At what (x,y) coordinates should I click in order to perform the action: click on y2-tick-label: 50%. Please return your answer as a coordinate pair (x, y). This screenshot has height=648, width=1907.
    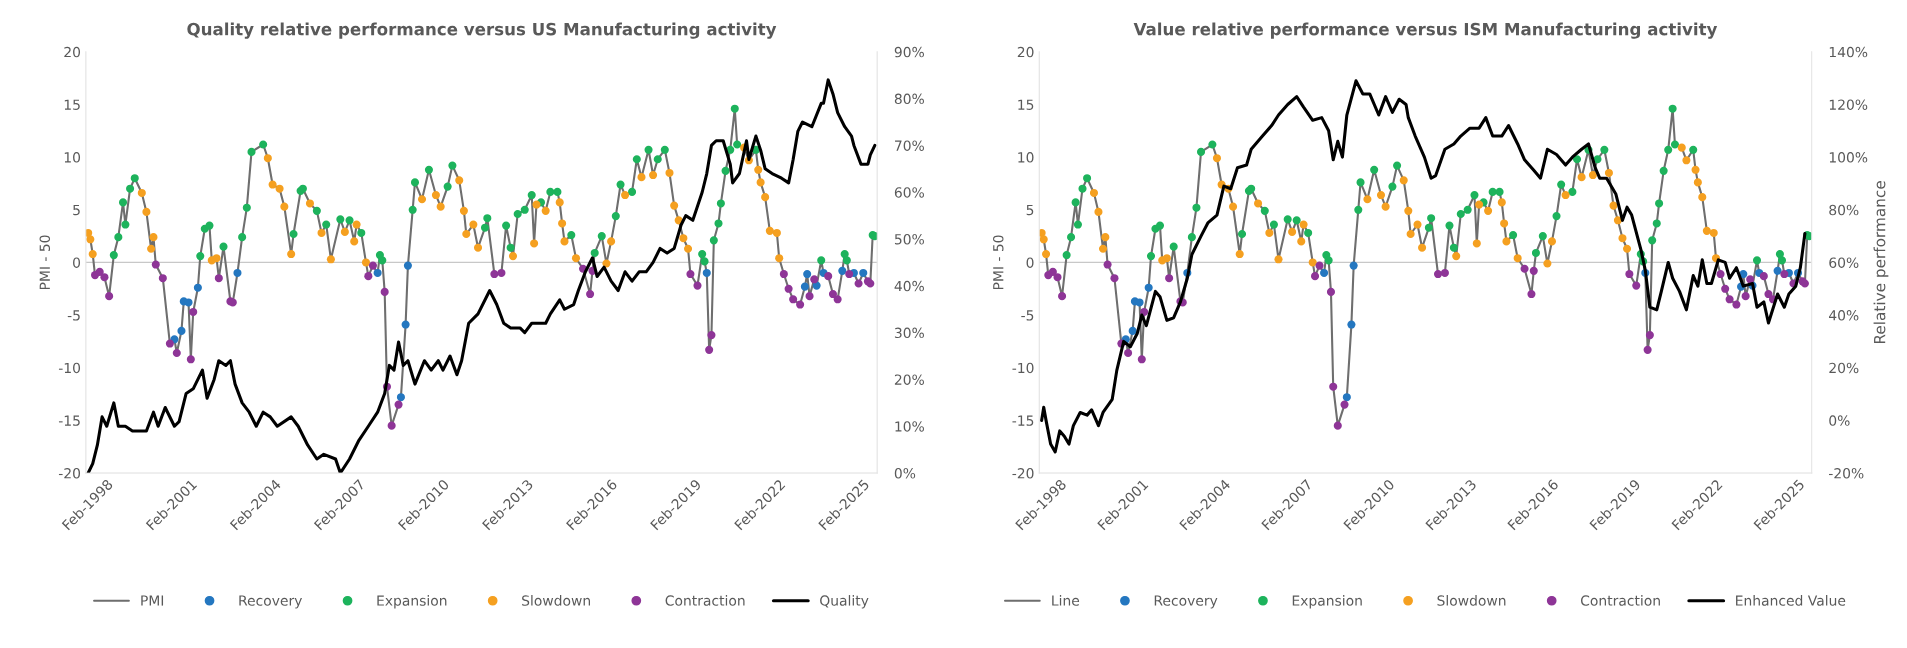
    Looking at the image, I should click on (909, 239).